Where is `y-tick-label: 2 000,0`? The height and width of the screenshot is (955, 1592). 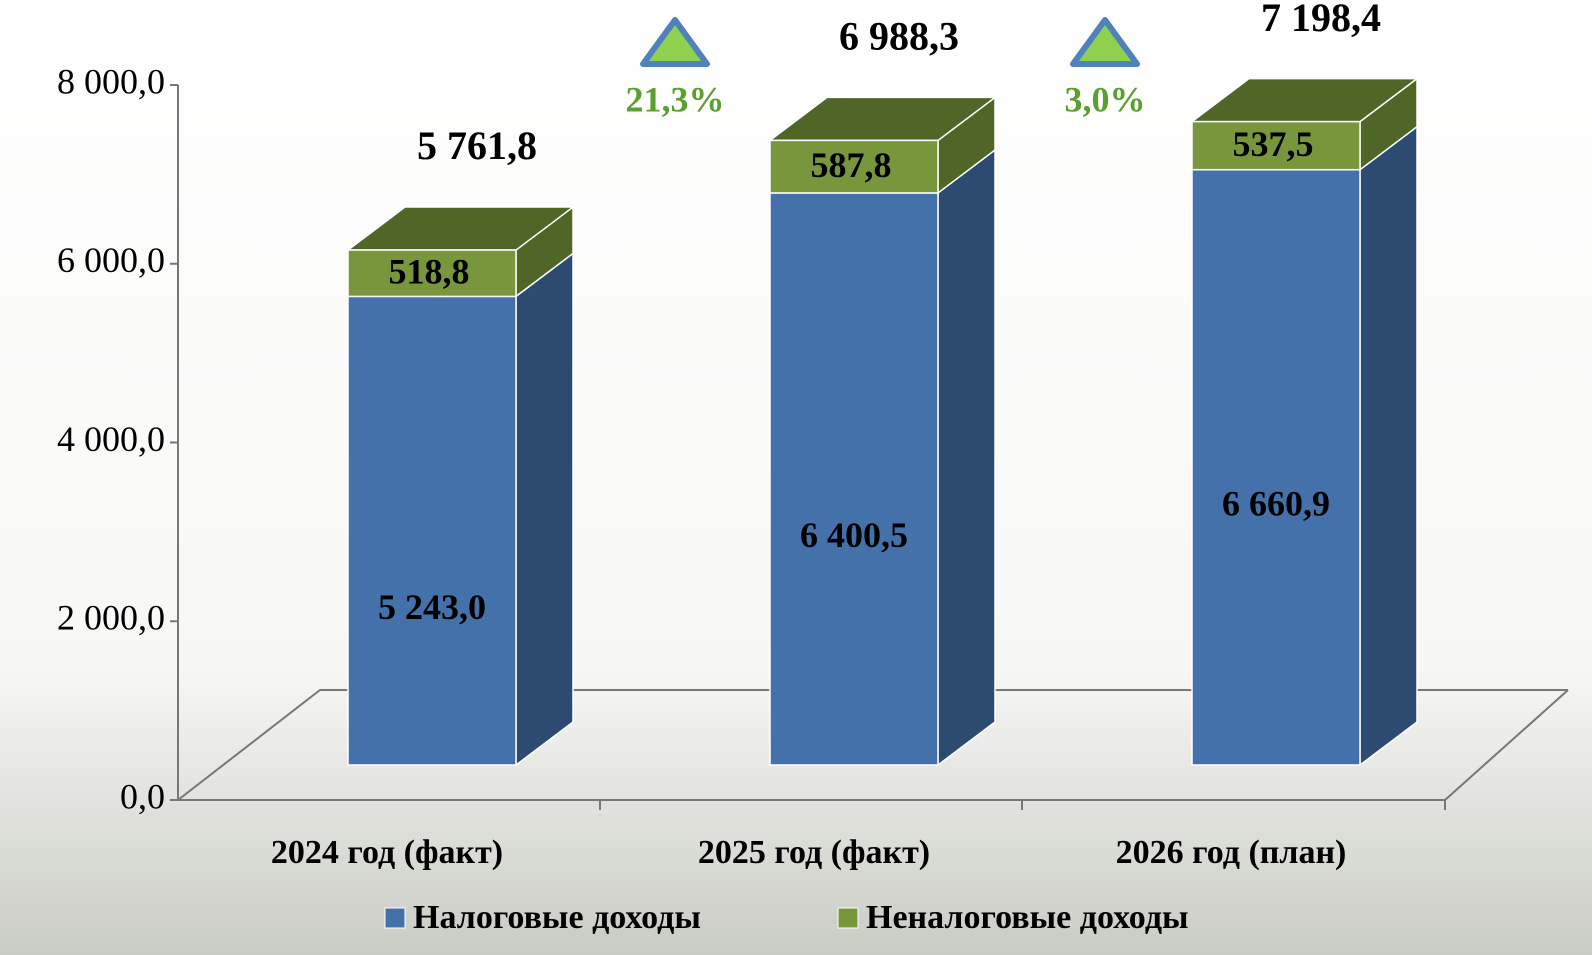 y-tick-label: 2 000,0 is located at coordinates (111, 618).